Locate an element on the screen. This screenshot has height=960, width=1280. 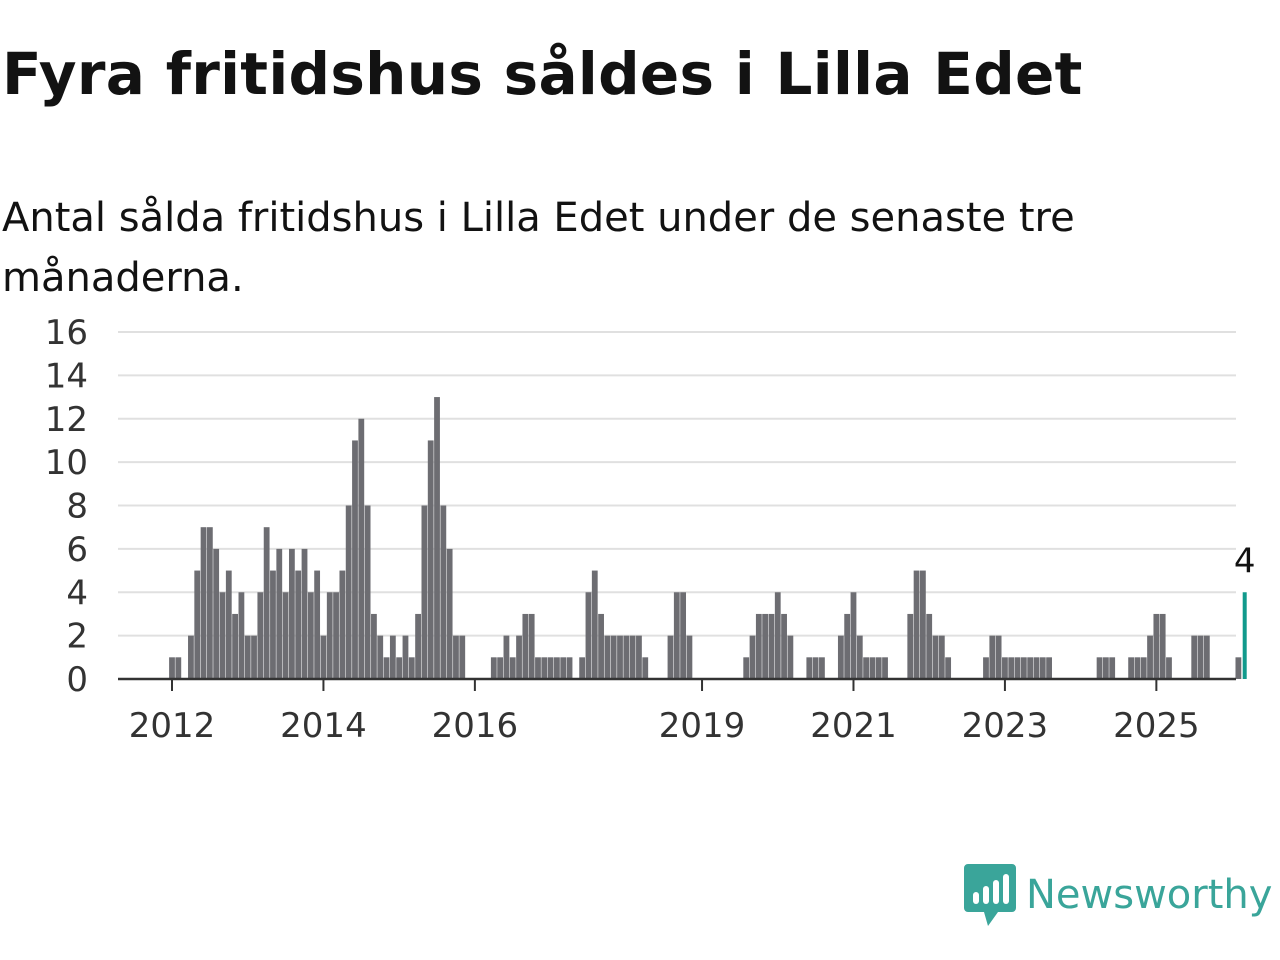
y-tick-label: 6 is located at coordinates (77, 550).